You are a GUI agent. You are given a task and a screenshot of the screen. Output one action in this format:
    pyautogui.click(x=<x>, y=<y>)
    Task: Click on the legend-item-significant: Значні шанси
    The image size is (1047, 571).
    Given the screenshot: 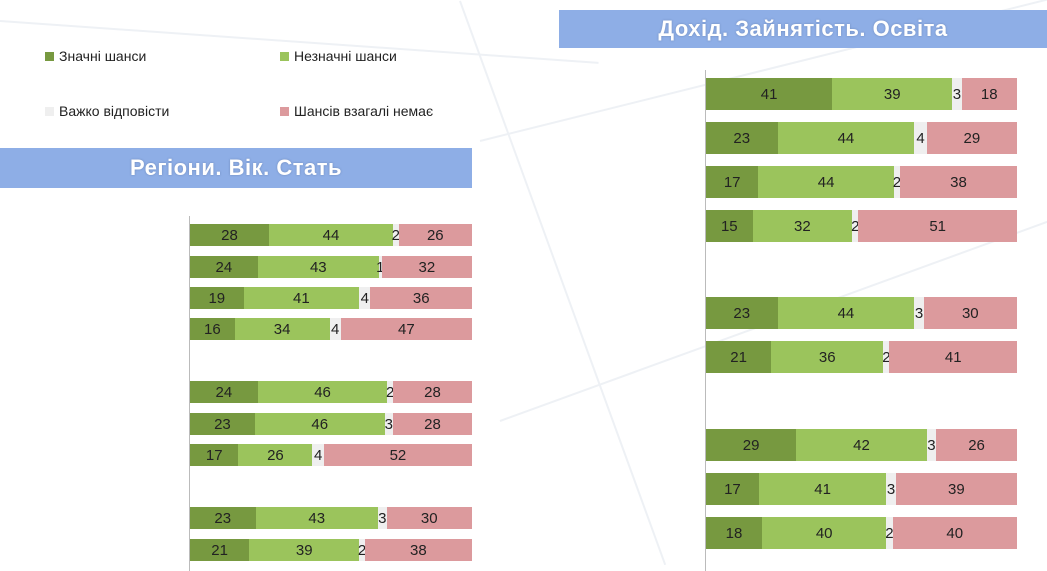 What is the action you would take?
    pyautogui.click(x=95, y=56)
    